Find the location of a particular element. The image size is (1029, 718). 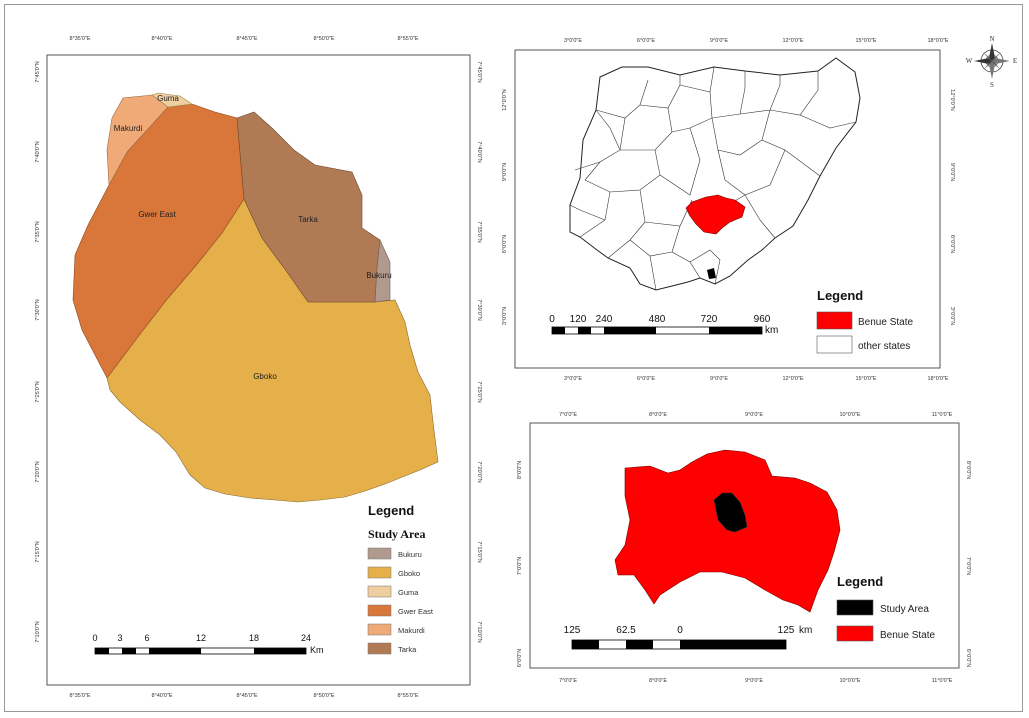

tick-right: 7°10'0"N is located at coordinates (479, 631).